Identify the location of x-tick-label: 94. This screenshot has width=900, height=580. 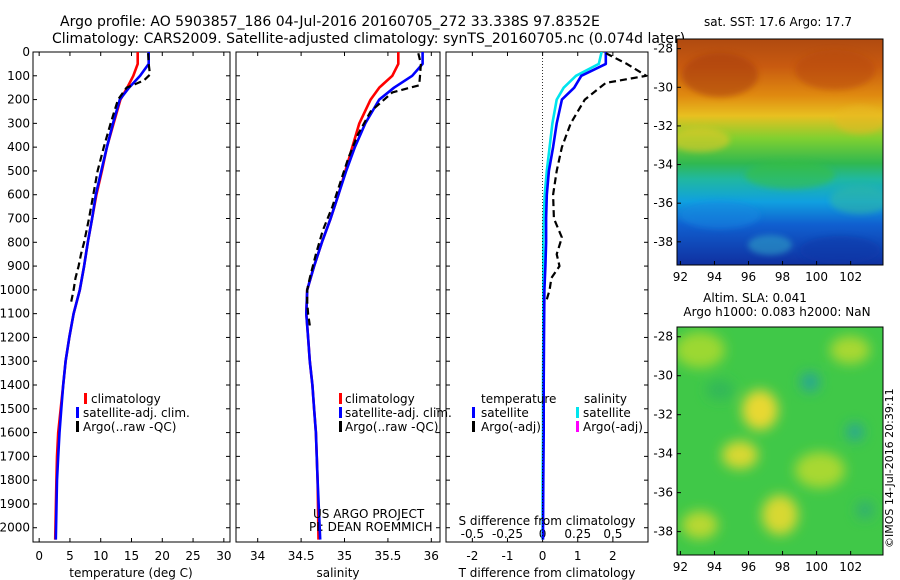
(714, 277).